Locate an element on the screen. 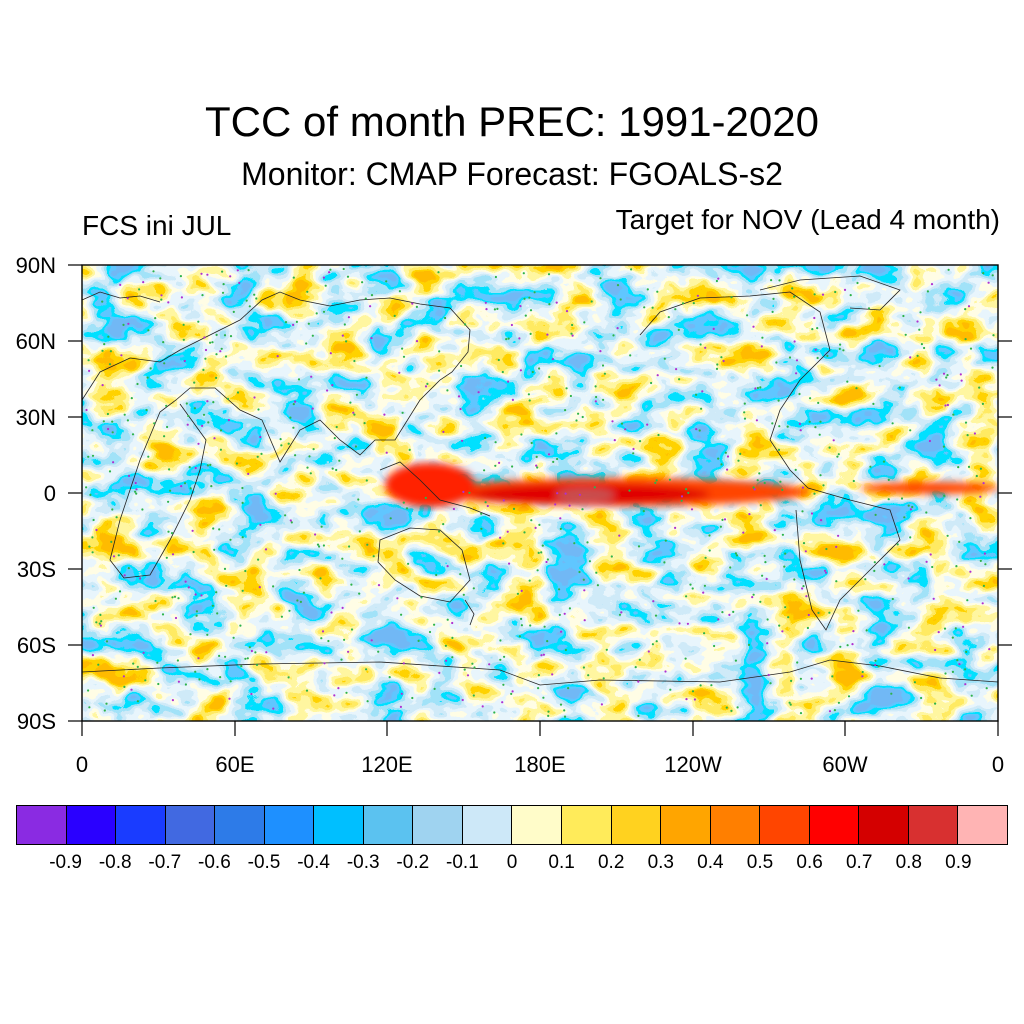 The width and height of the screenshot is (1024, 1024). colorbar-swatch is located at coordinates (289, 825).